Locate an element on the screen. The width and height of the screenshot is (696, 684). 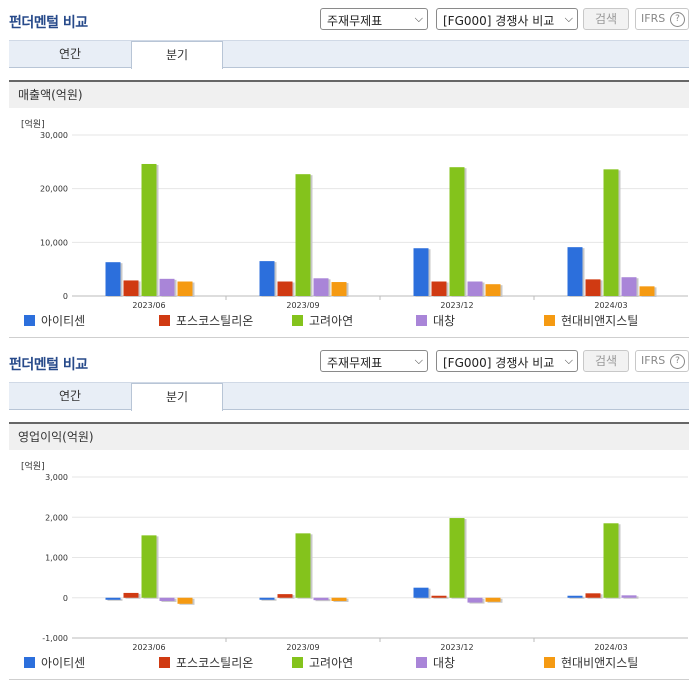
y-tick-label: 1,000 is located at coordinates (56, 558).